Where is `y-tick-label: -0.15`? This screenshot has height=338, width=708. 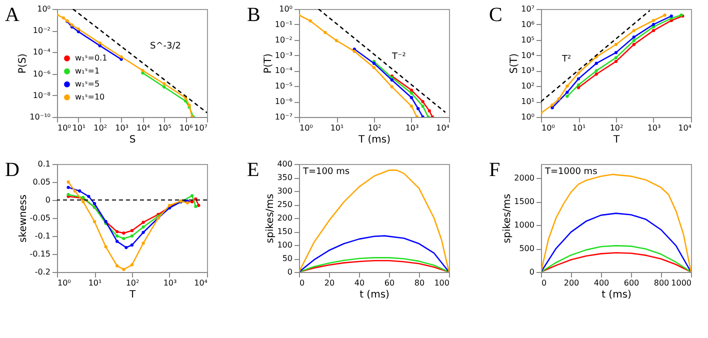
y-tick-label: -0.15 is located at coordinates (40, 254).